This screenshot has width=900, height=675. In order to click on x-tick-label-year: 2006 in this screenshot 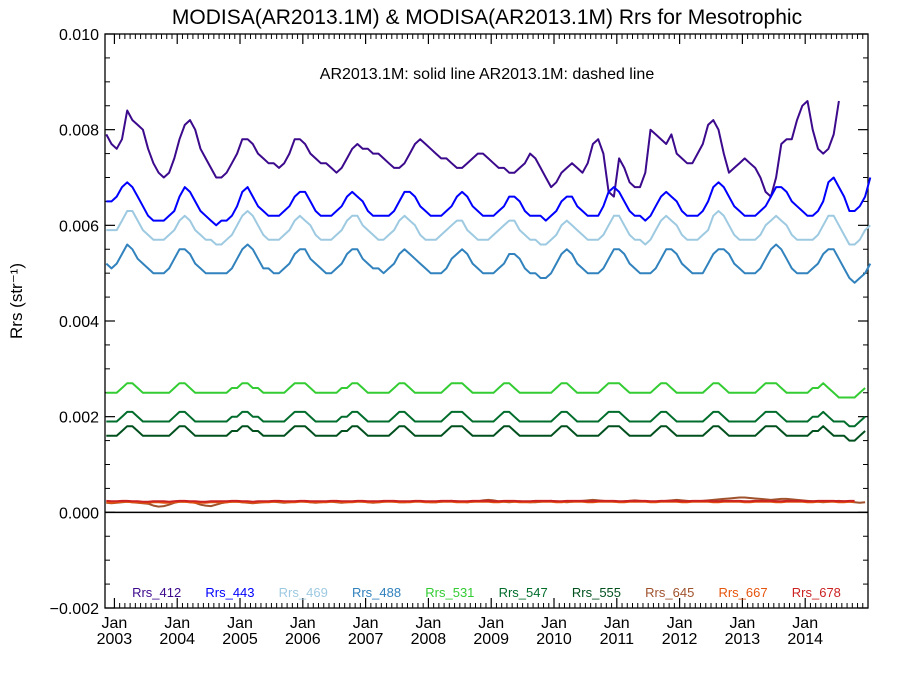, I will do `click(303, 639)`.